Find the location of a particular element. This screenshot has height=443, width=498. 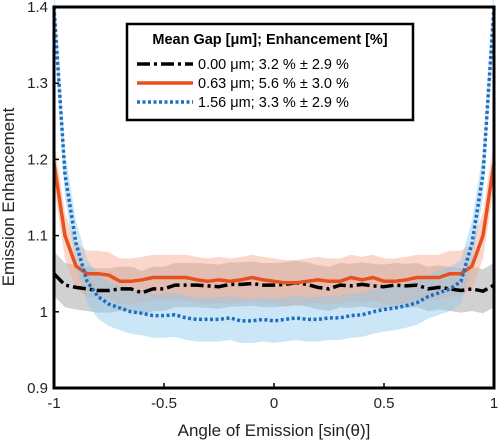

y-tick-label: 1 is located at coordinates (44, 312).